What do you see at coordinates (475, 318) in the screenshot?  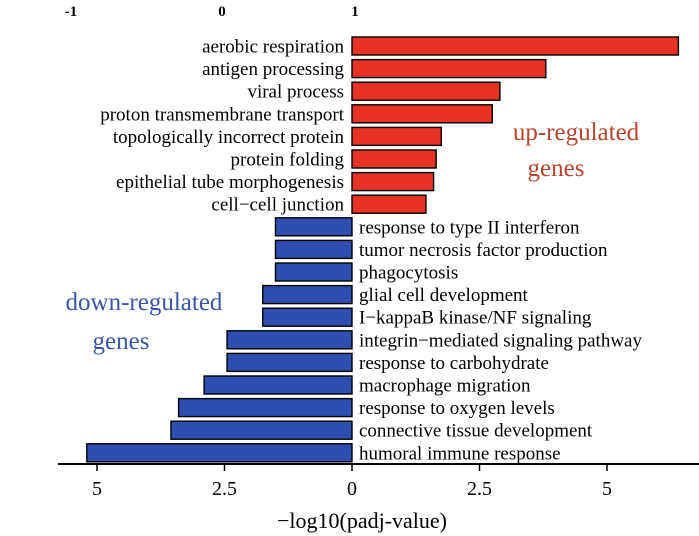 I see `bar-label-i-kappab-kinase-nf-signaling: I−kappaB kinase/NF signaling` at bounding box center [475, 318].